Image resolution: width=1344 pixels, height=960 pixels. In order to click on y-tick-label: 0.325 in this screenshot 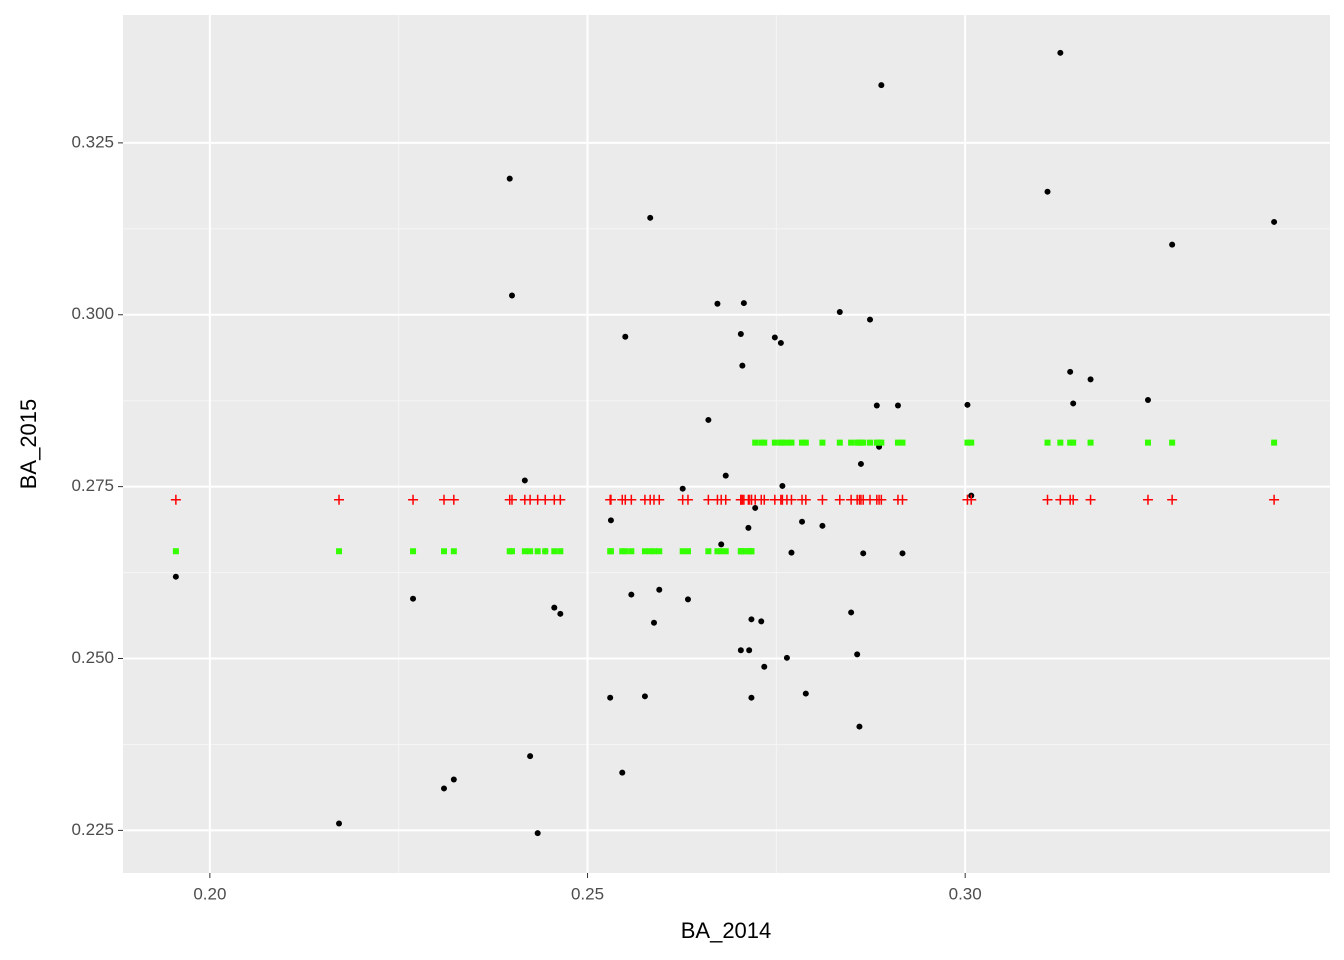, I will do `click(92, 141)`.